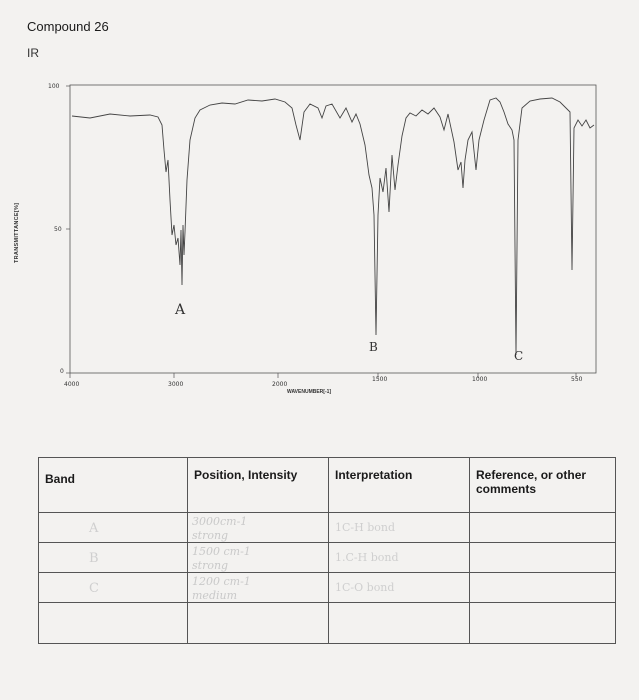 The height and width of the screenshot is (700, 639). What do you see at coordinates (258, 557) in the screenshot?
I see `position-cell: 1500 cm-1 strong` at bounding box center [258, 557].